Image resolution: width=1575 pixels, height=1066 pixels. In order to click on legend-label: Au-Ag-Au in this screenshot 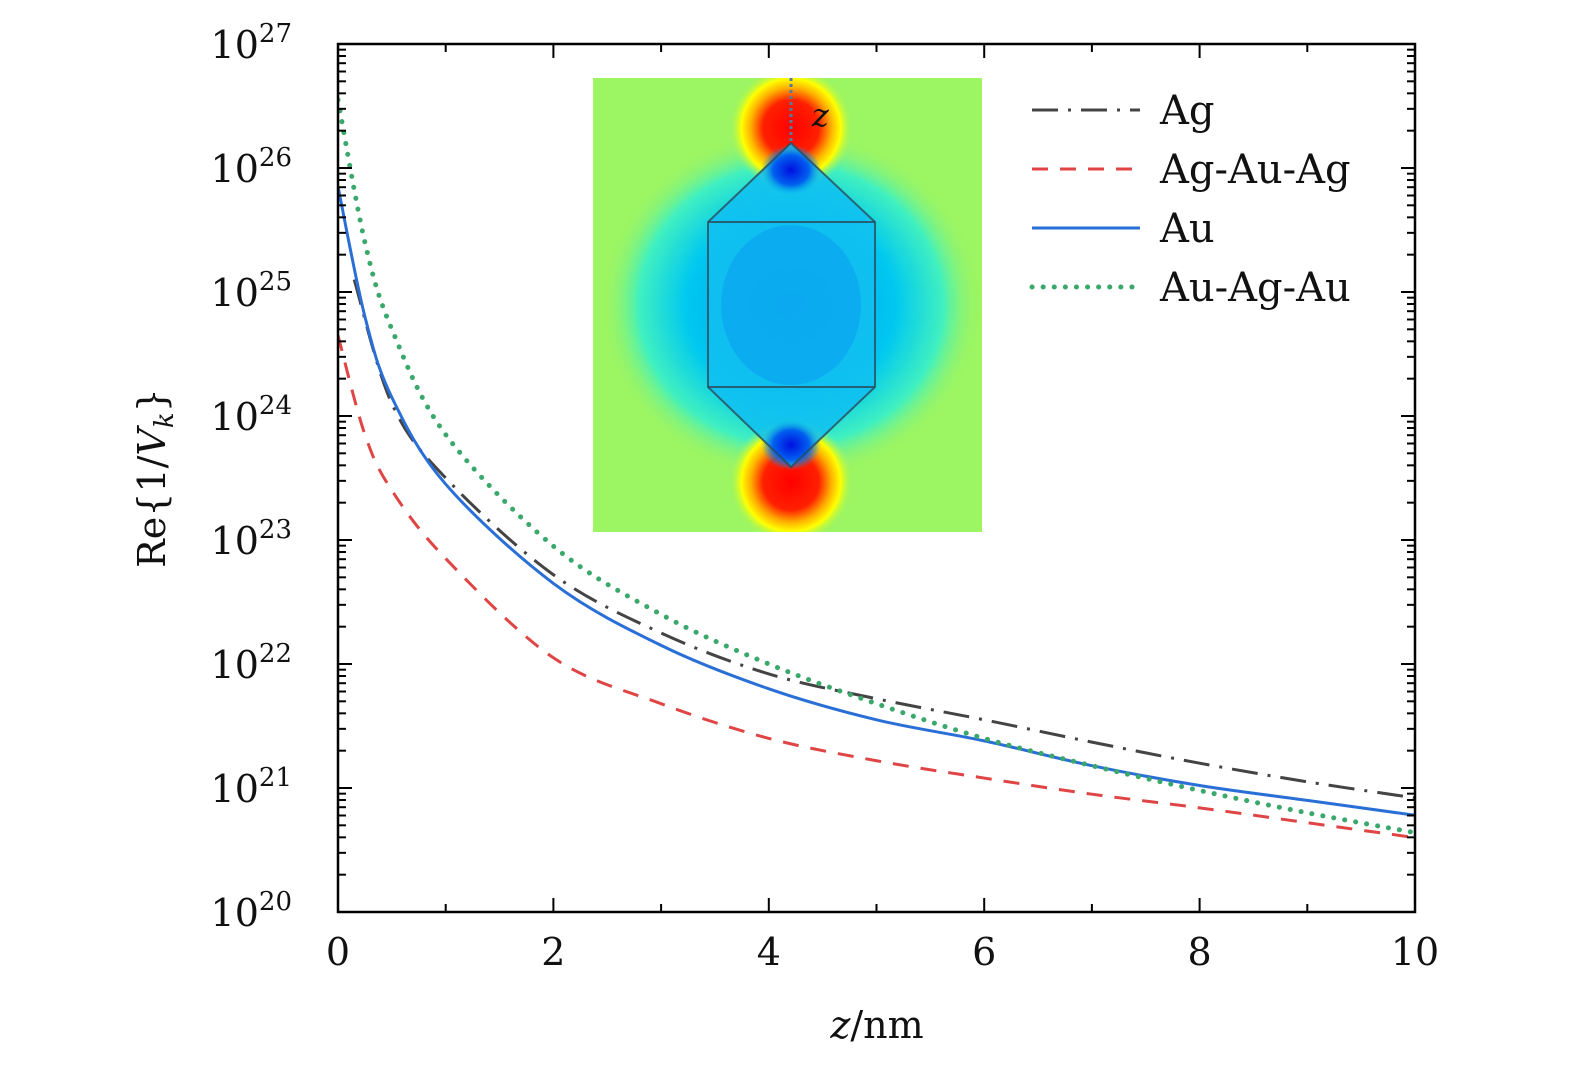, I will do `click(1255, 288)`.